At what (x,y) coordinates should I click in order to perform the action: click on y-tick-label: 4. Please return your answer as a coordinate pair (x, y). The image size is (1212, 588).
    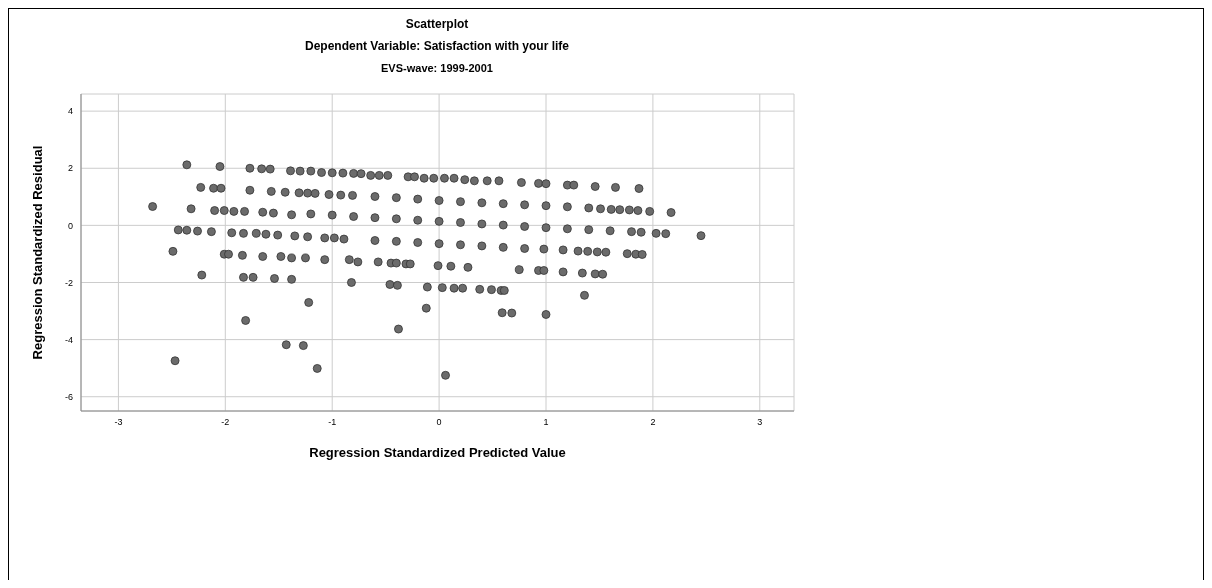
    Looking at the image, I should click on (70, 111).